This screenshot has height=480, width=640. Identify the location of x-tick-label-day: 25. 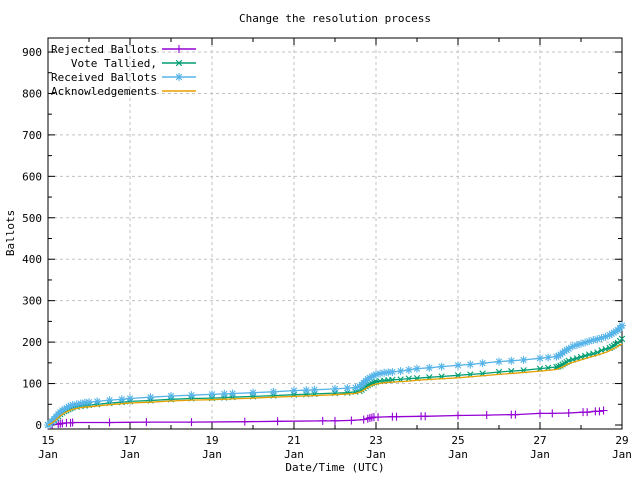
(457, 440).